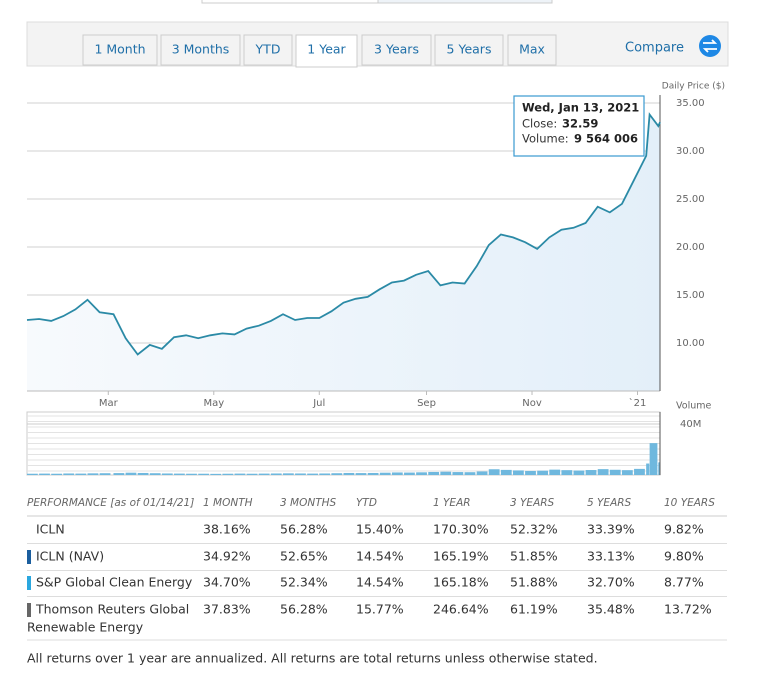 Image resolution: width=757 pixels, height=680 pixels. I want to click on table-cell: 8.77%, so click(684, 582).